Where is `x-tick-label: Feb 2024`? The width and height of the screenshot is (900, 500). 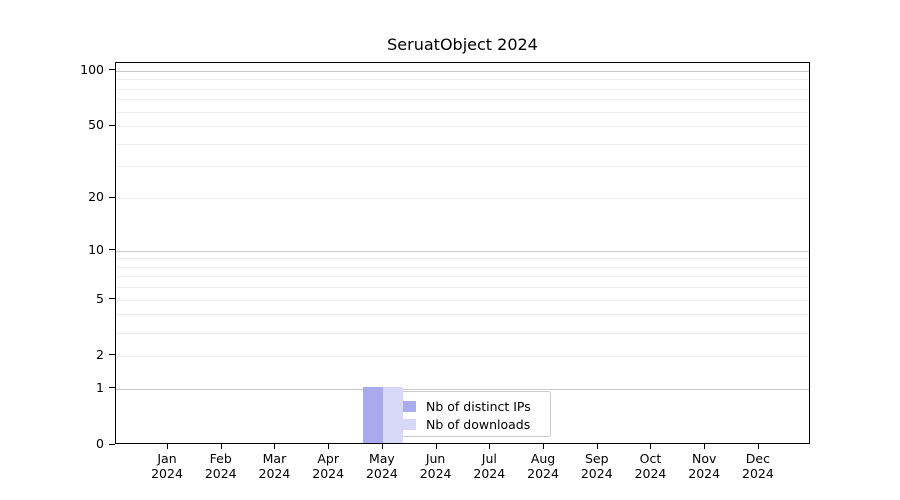 x-tick-label: Feb 2024 is located at coordinates (220, 466).